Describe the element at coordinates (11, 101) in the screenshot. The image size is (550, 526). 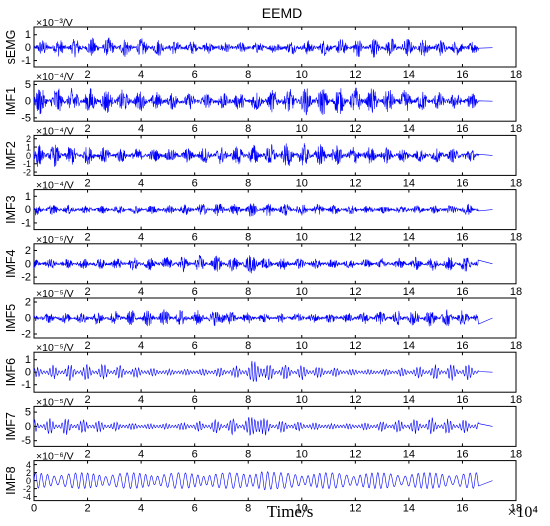
I see `panel-name: IMF1` at that location.